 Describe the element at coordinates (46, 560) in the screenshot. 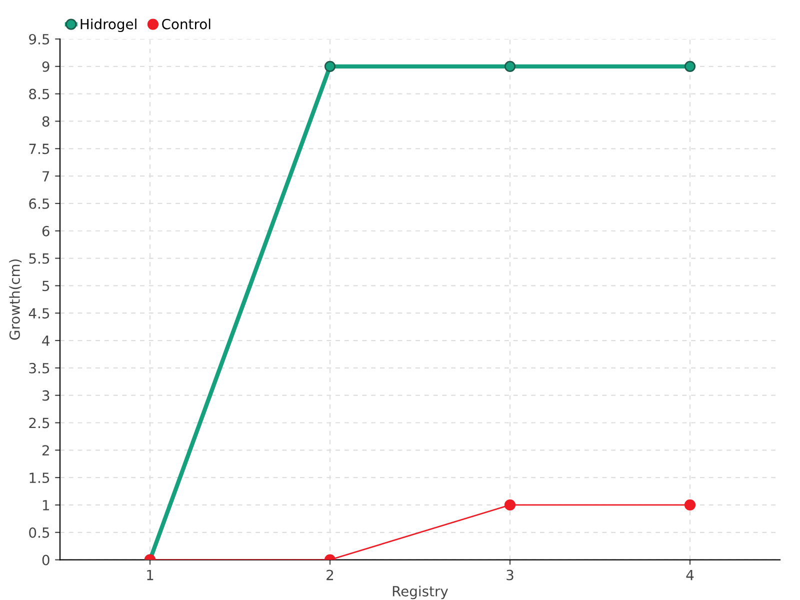

I see `y-tick-label: 0` at that location.